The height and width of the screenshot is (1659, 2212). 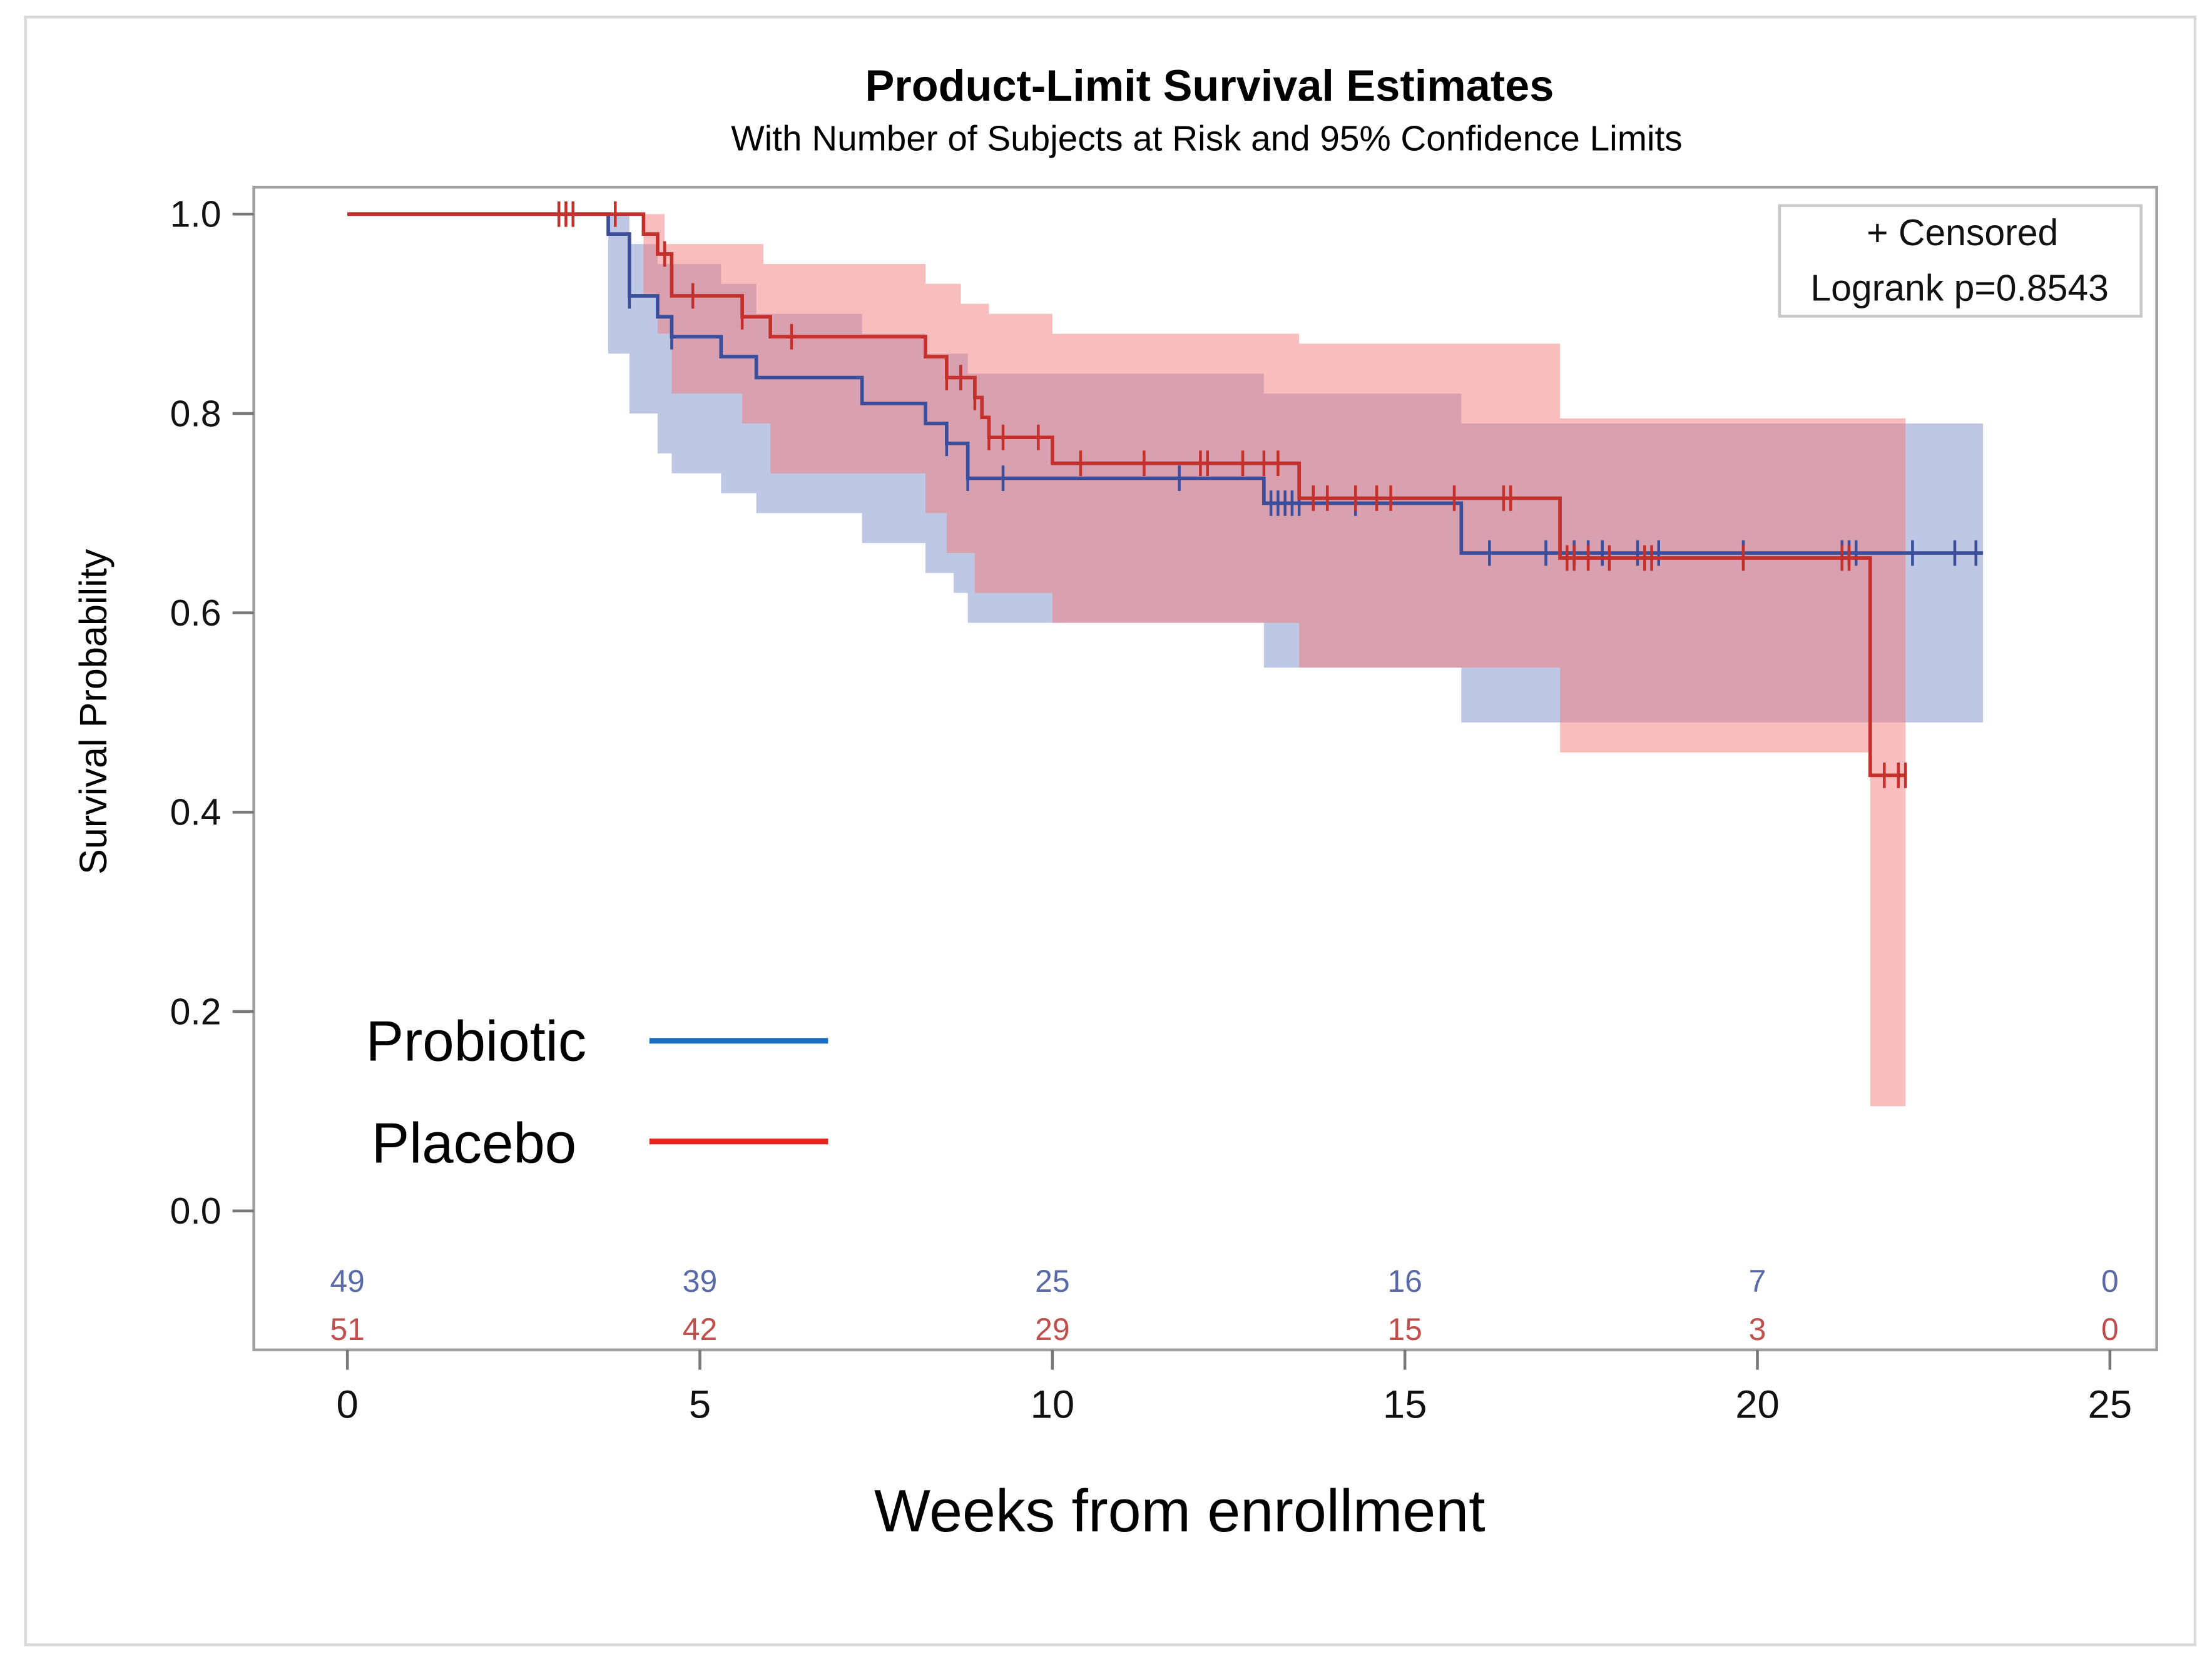 I want to click on at-risk-count-probiotic: 25, so click(x=1052, y=1281).